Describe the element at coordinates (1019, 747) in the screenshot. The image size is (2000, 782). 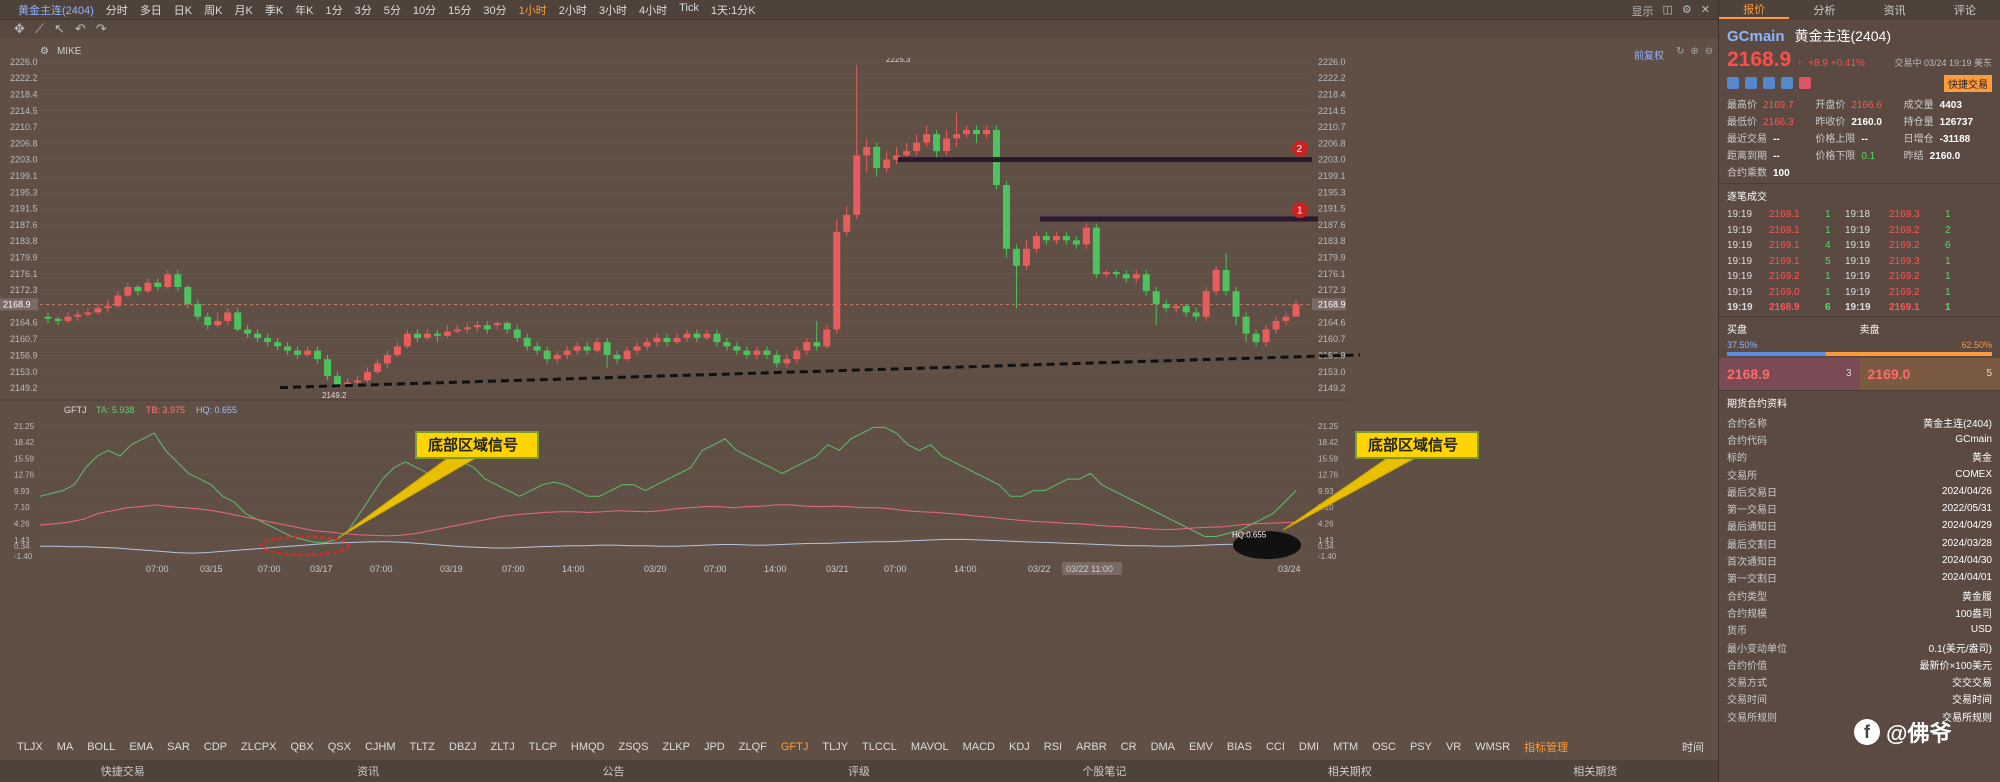
I see `indicator-tab: KDJ` at that location.